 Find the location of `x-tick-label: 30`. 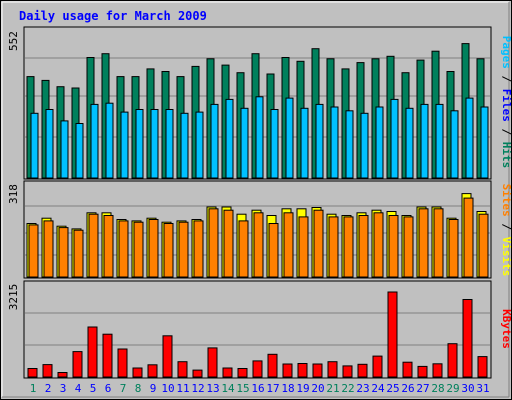

x-tick-label: 30 is located at coordinates (467, 388).